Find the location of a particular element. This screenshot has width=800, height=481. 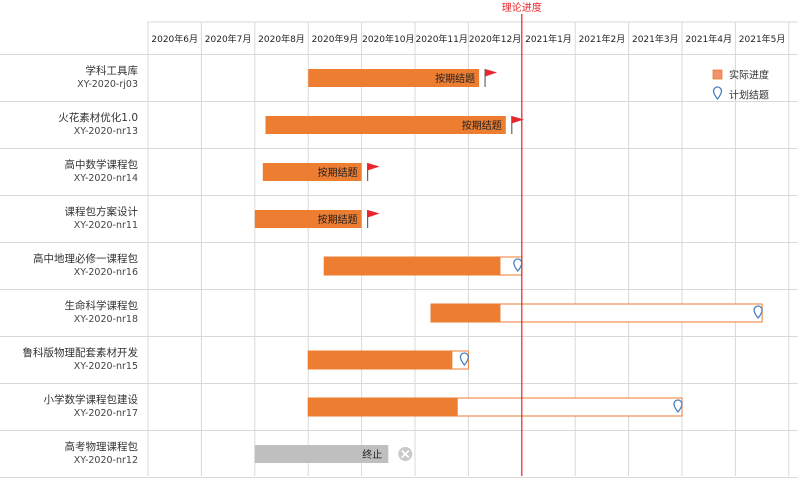

project-code: XY-2020-nr16 is located at coordinates (106, 272).